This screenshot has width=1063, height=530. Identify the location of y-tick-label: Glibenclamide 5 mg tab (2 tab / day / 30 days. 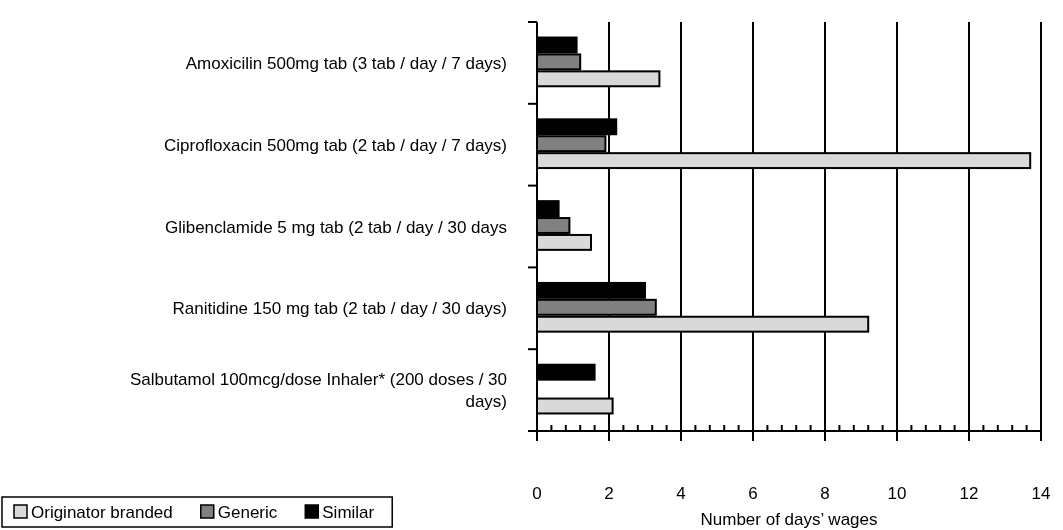
(335, 227).